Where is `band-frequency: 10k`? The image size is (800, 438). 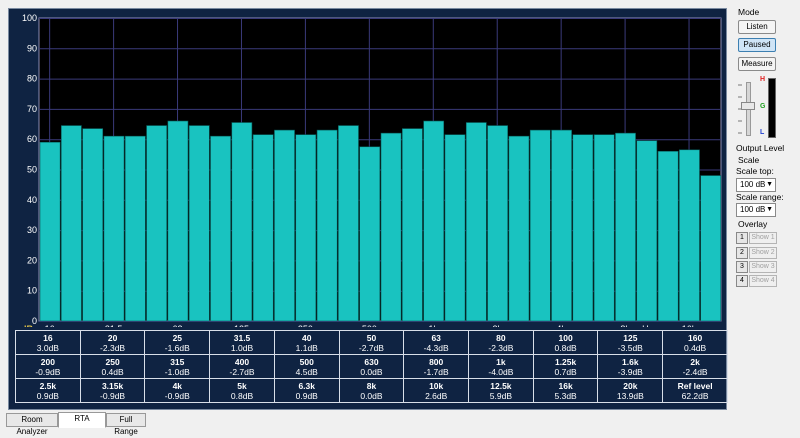
band-frequency: 10k is located at coordinates (436, 385).